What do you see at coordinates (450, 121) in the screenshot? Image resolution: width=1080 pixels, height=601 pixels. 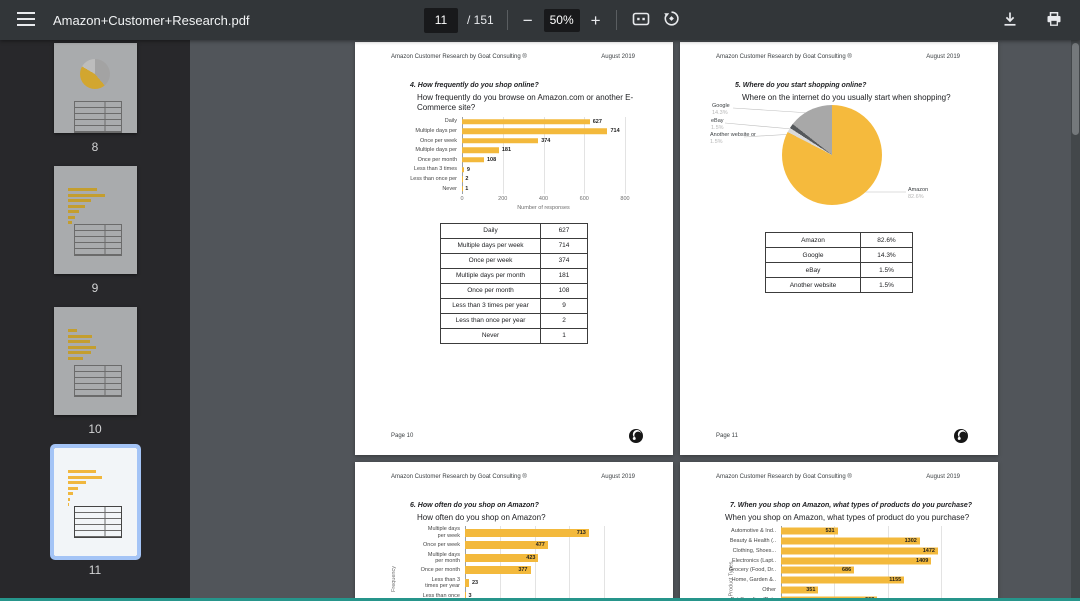 I see `bar-category-label: Daily` at bounding box center [450, 121].